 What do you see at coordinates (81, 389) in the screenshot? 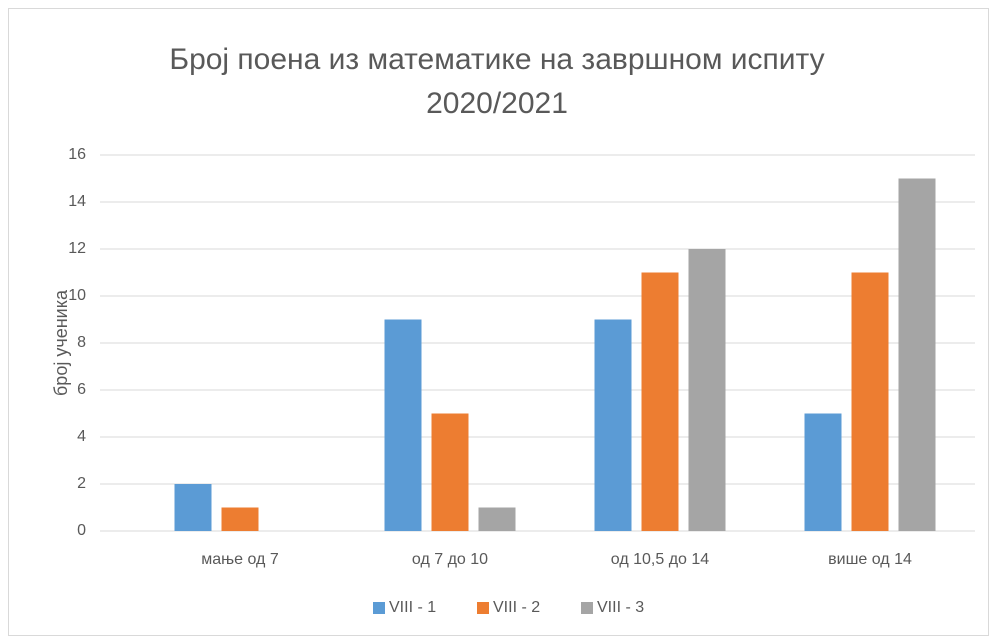
I see `y-tick-label: 6` at bounding box center [81, 389].